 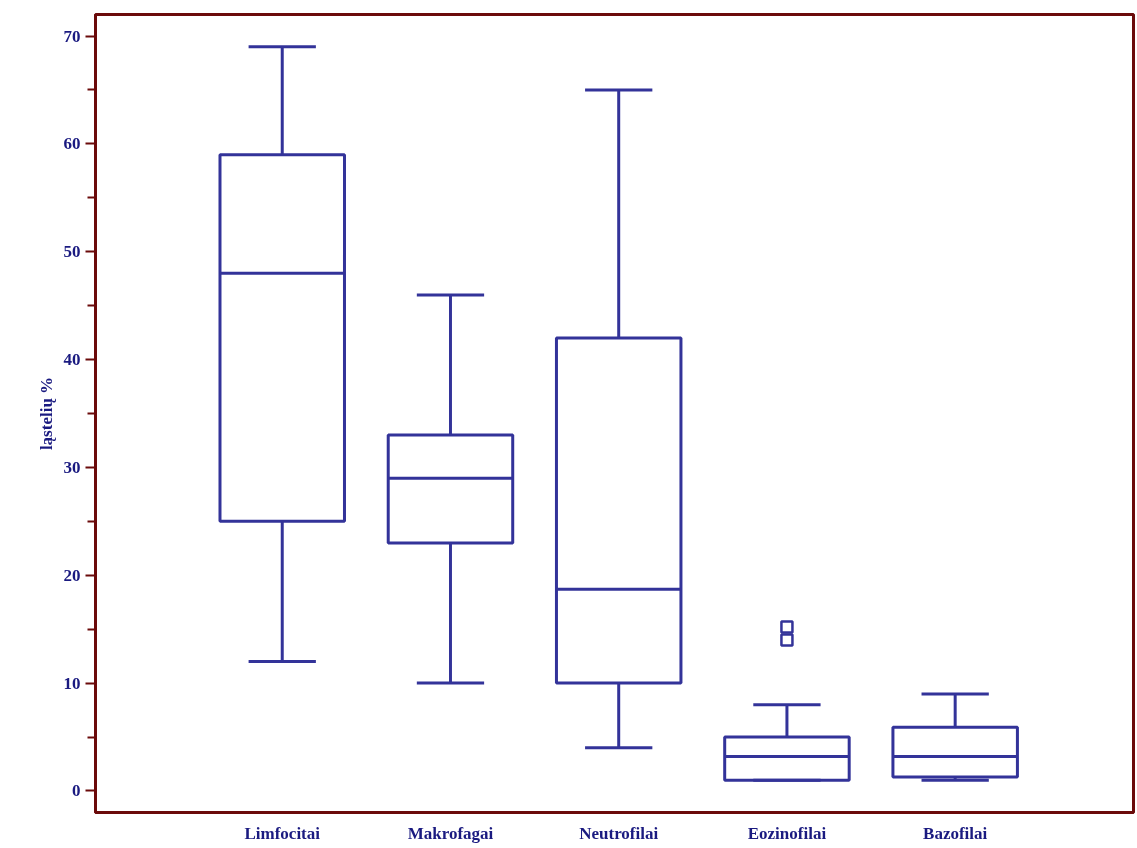 I want to click on x-tick-label: Limfocitai, so click(x=282, y=833).